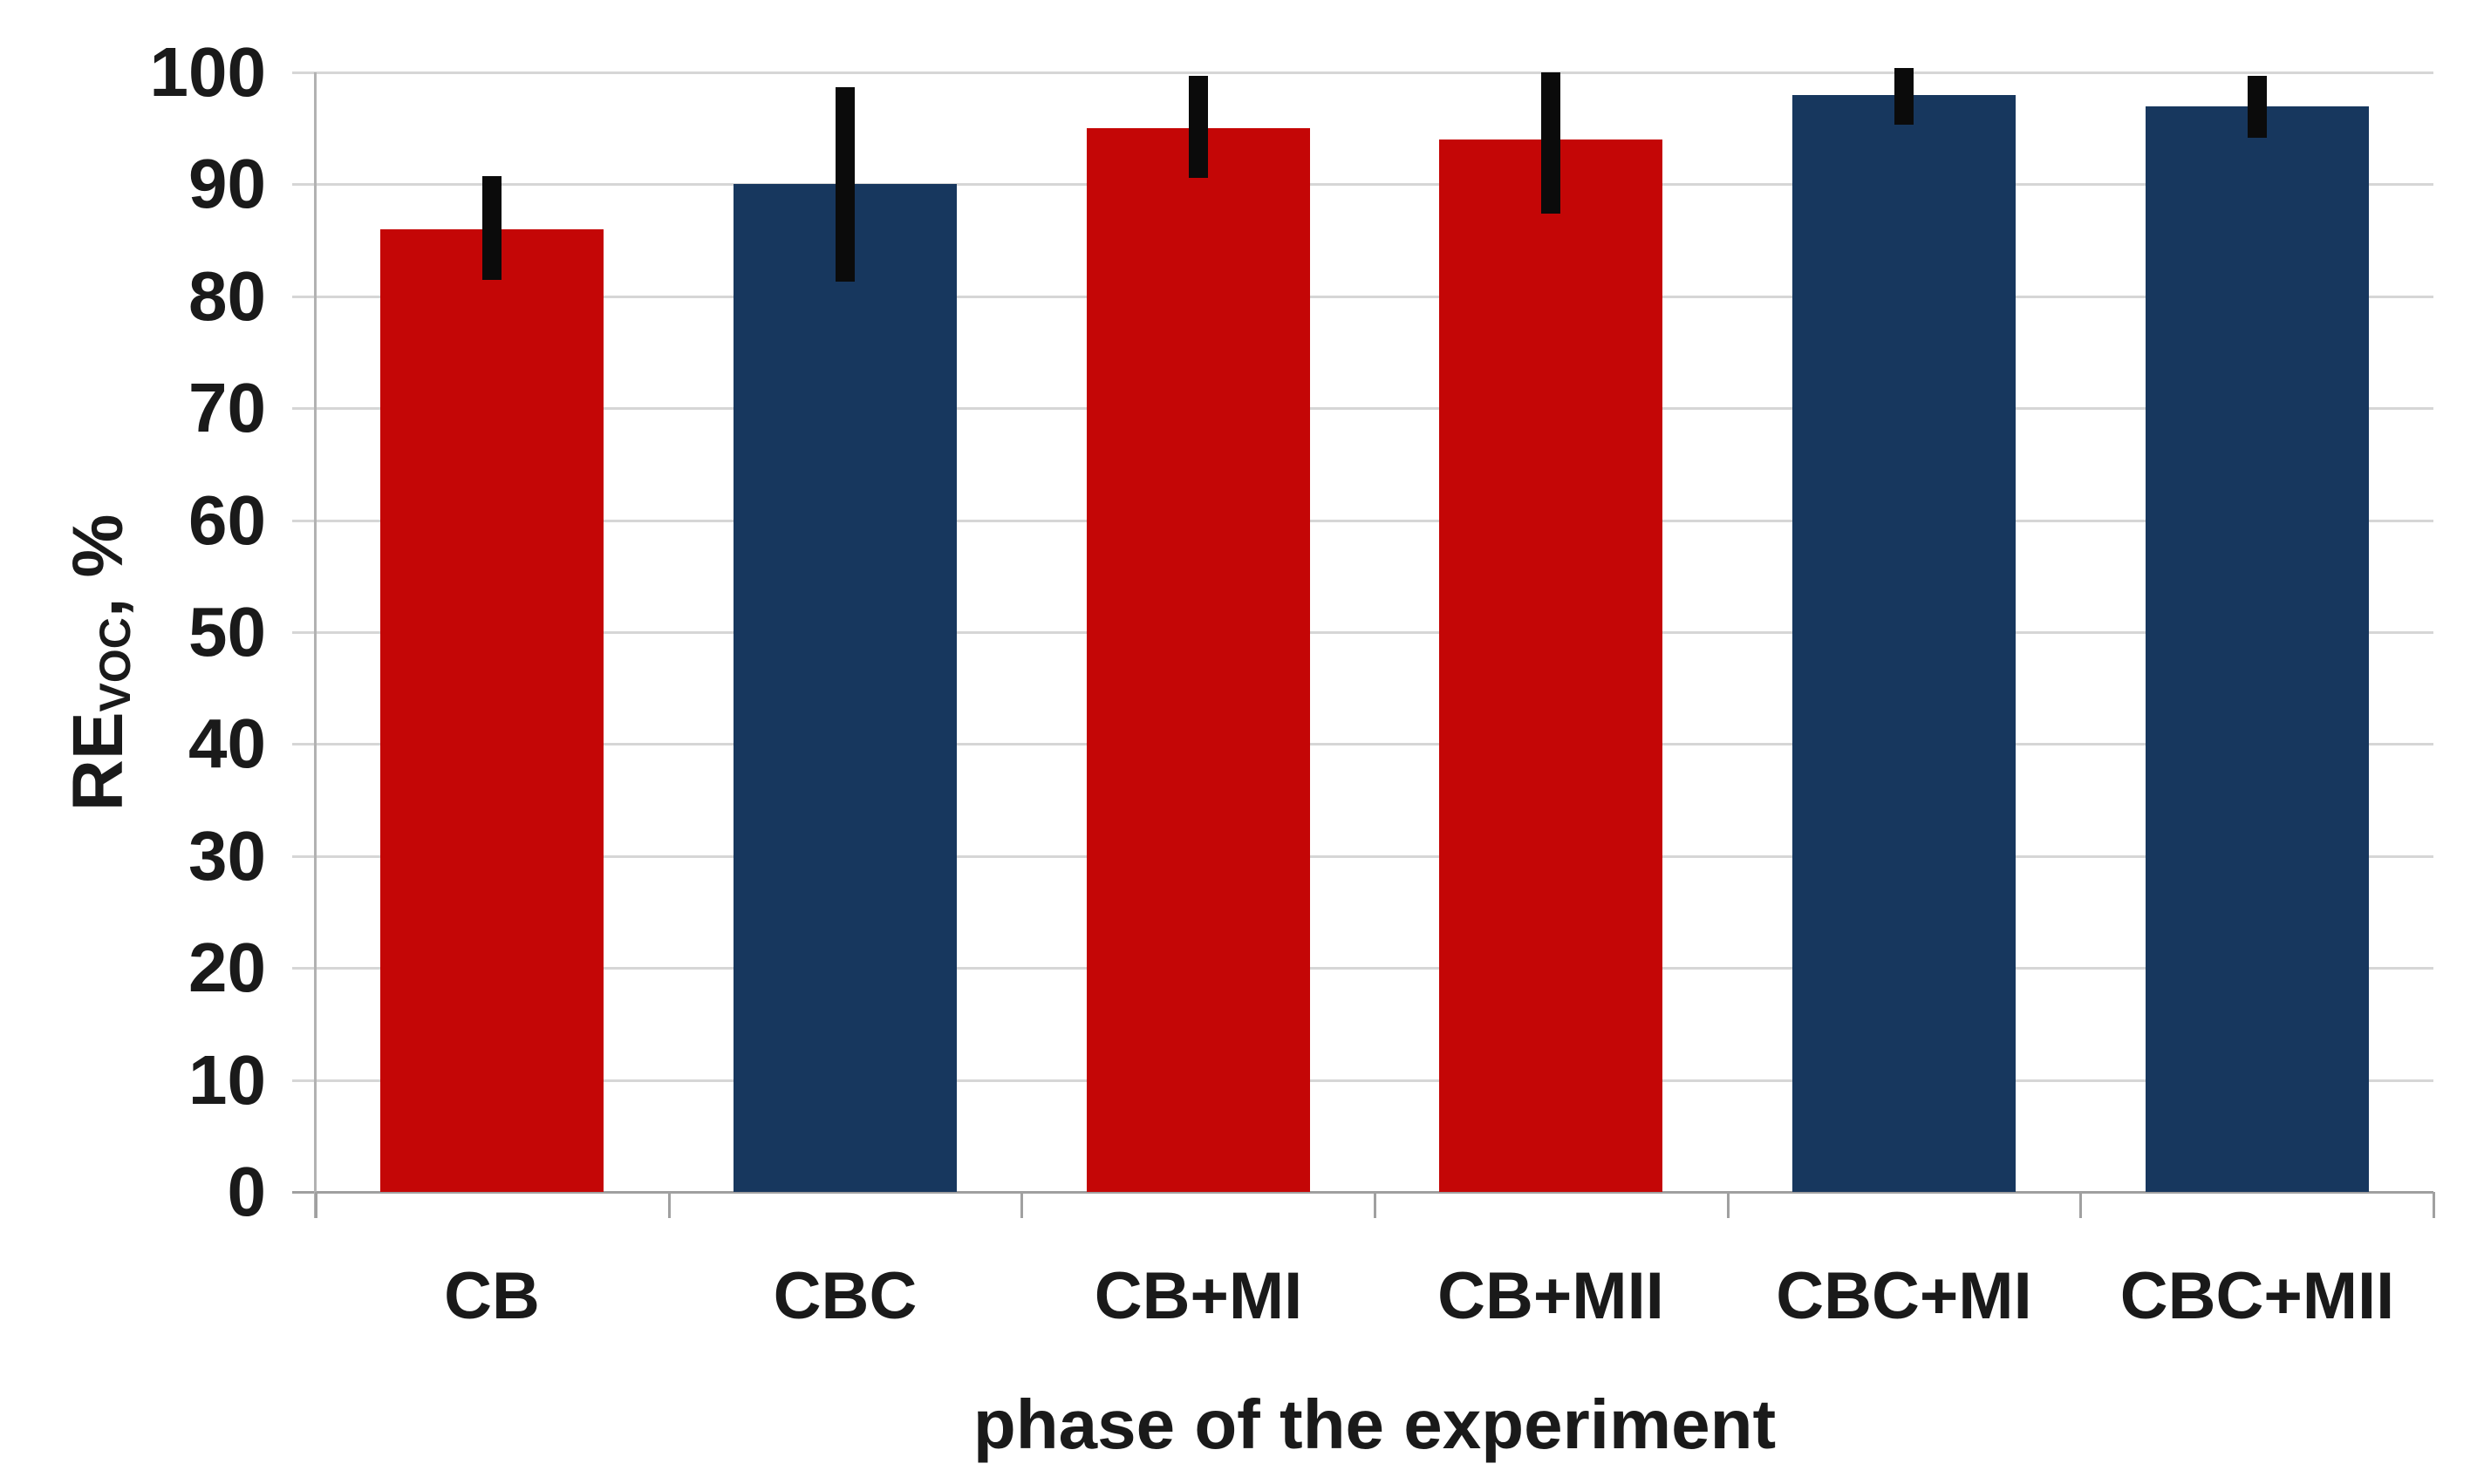  What do you see at coordinates (1904, 1296) in the screenshot?
I see `category-label-CBC+MI: CBC+MI` at bounding box center [1904, 1296].